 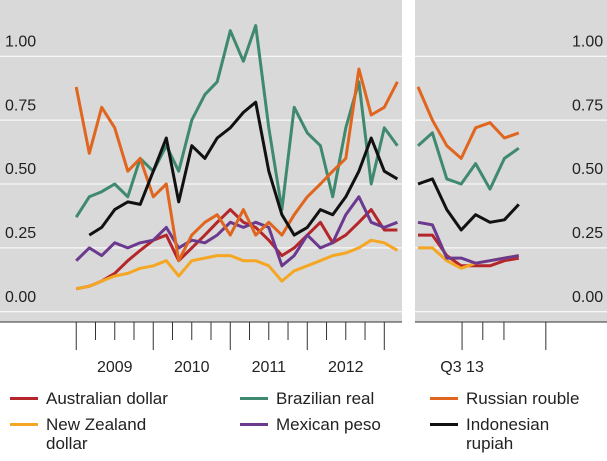 I want to click on legend-label: Russian rouble, so click(x=523, y=398).